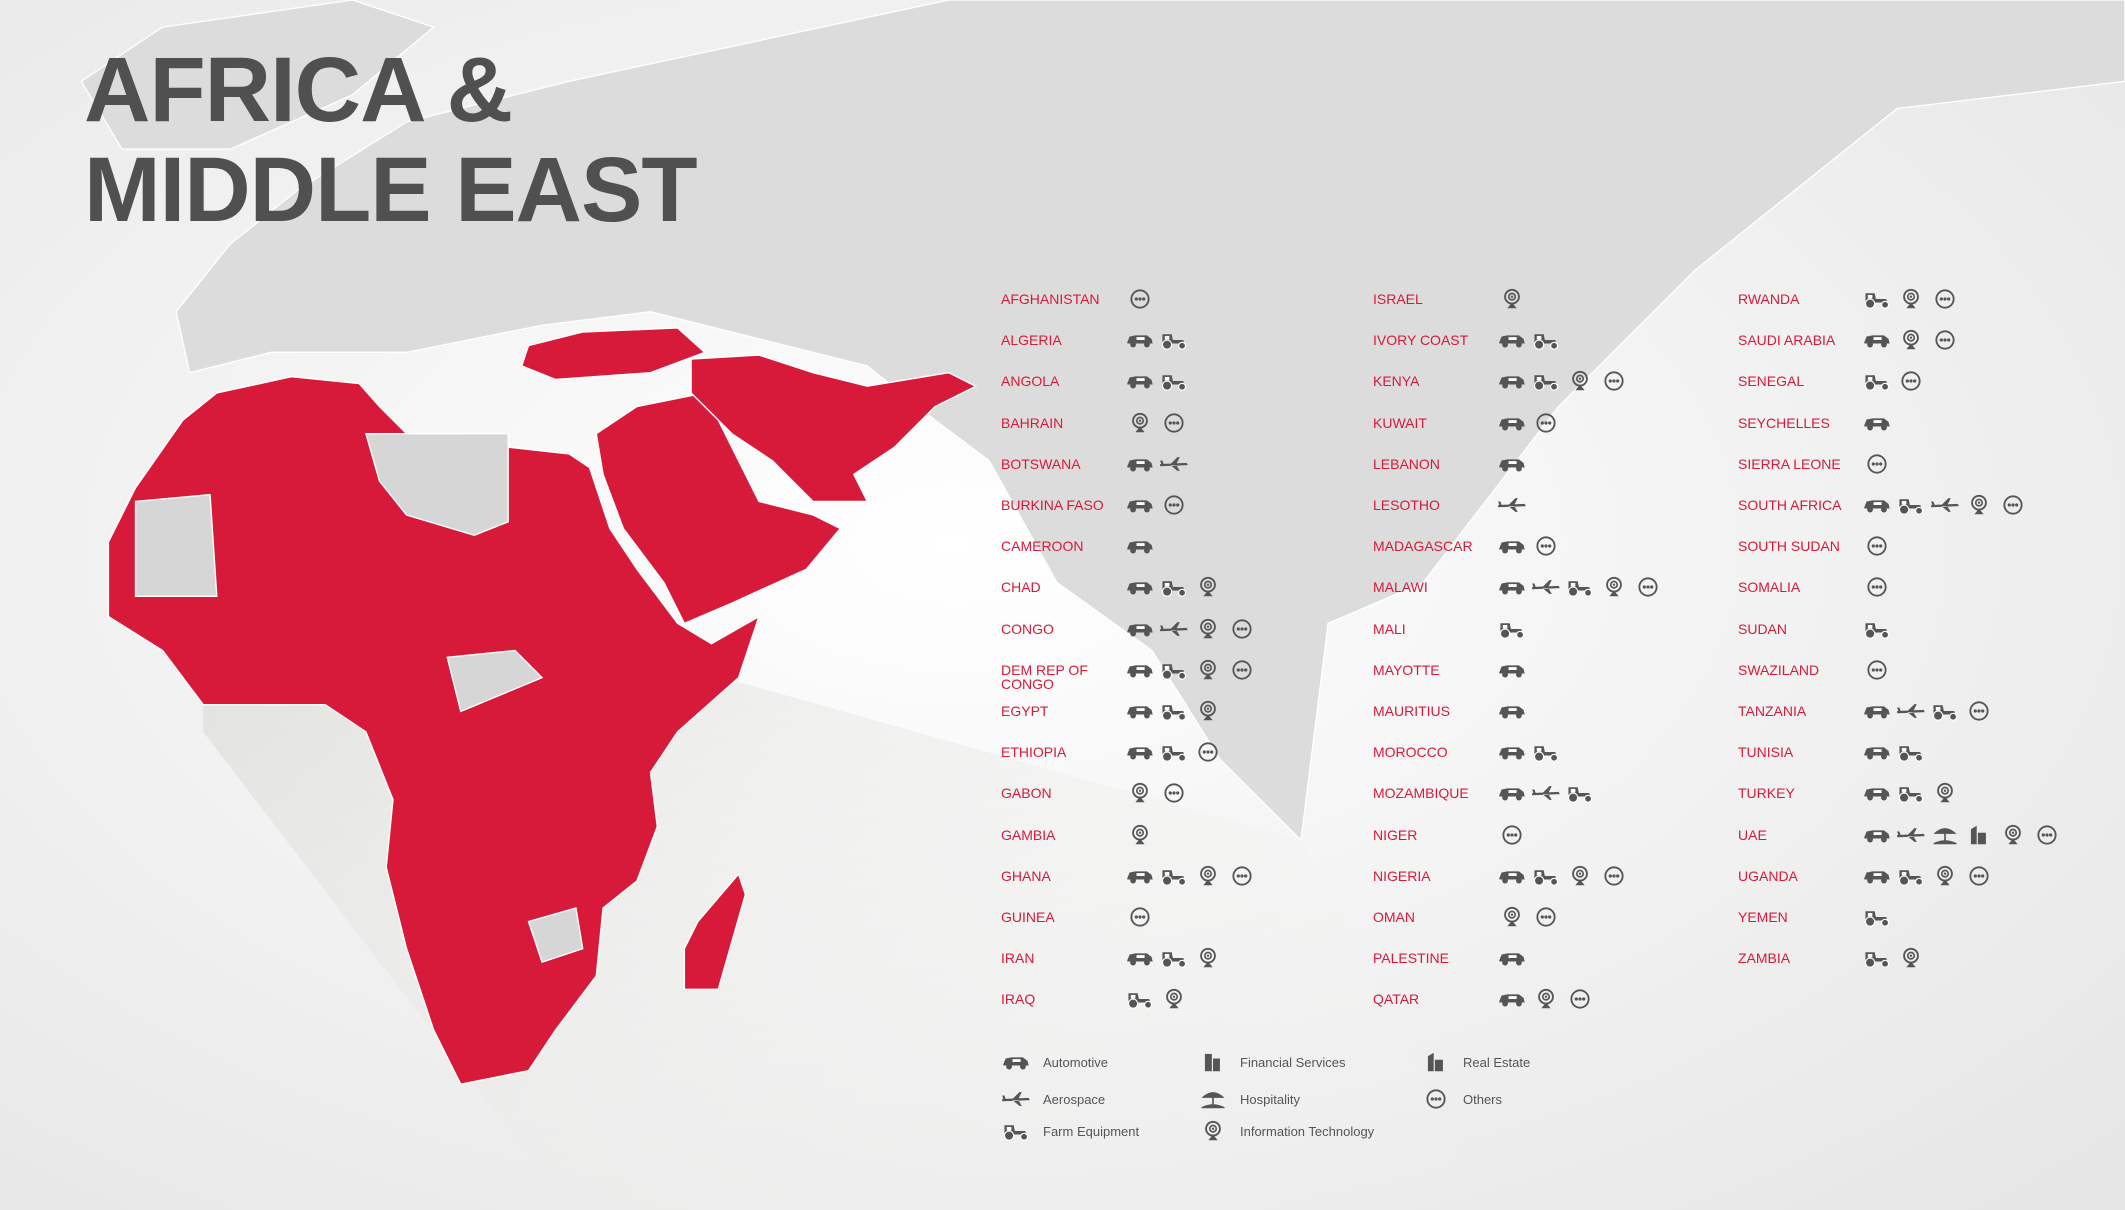  Describe the element at coordinates (1027, 628) in the screenshot. I see `country-name: CONGO` at that location.